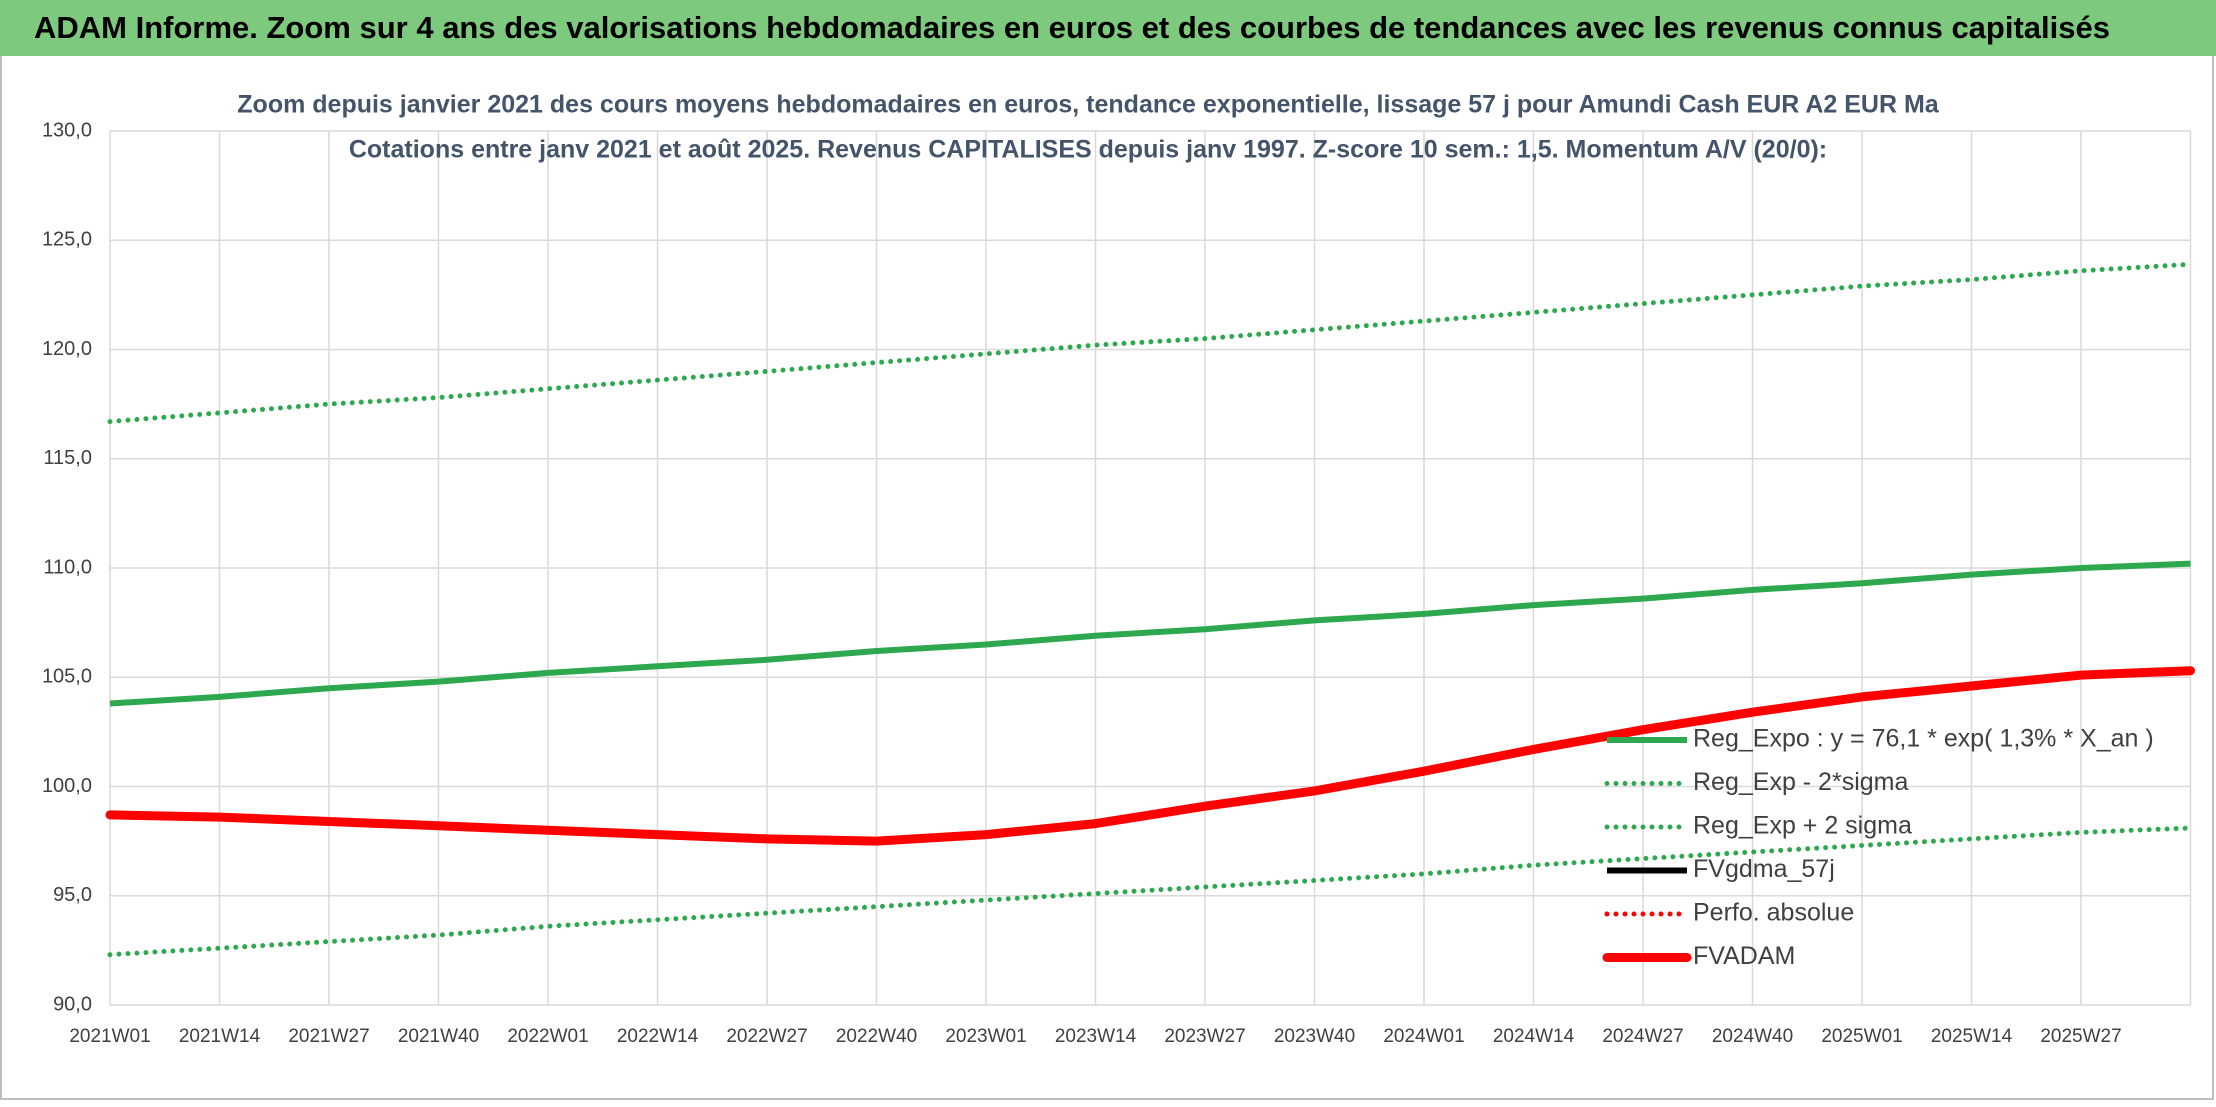  I want to click on x-tick-label: 2025W14, so click(1972, 1036).